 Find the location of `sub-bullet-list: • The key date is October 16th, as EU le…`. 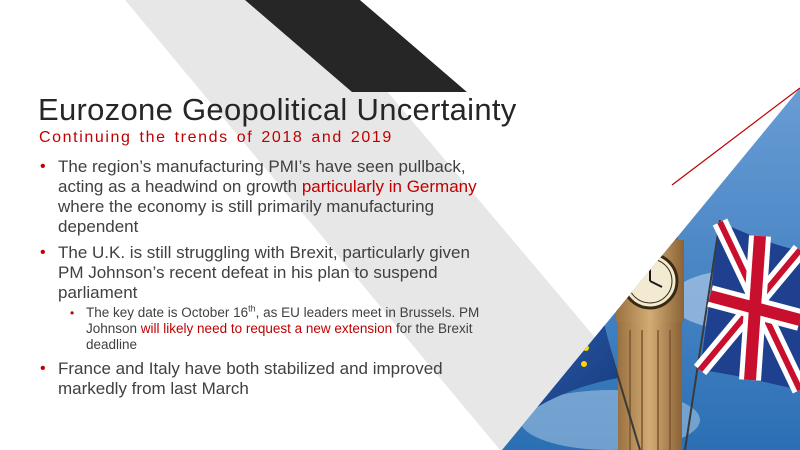

sub-bullet-list: • The key date is October 16th, as EU le… is located at coordinates (280, 328).